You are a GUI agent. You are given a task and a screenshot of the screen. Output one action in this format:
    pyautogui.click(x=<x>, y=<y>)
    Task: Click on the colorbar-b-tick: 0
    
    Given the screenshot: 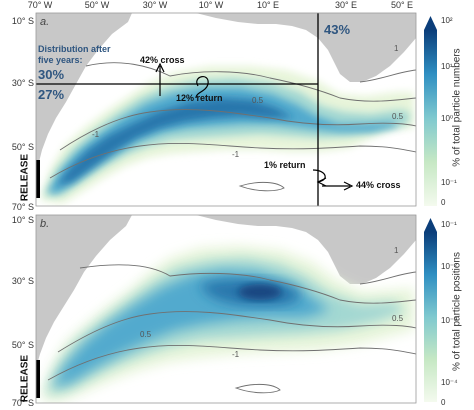 What is the action you would take?
    pyautogui.click(x=443, y=402)
    